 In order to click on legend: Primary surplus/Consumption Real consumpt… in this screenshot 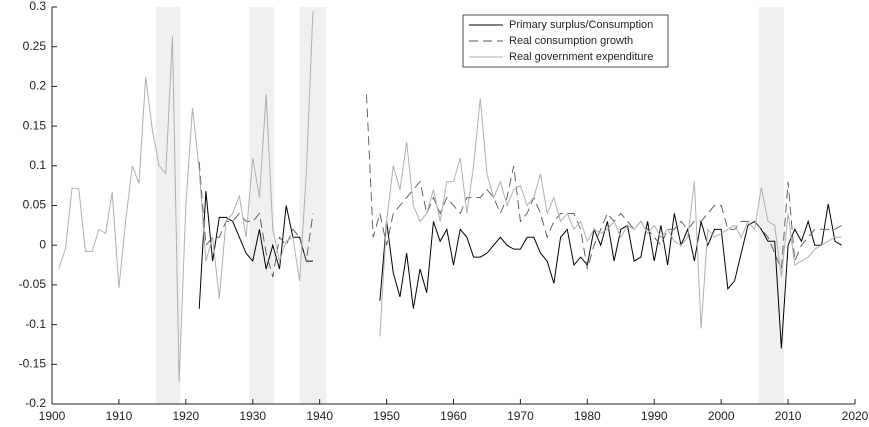, I will do `click(565, 41)`.